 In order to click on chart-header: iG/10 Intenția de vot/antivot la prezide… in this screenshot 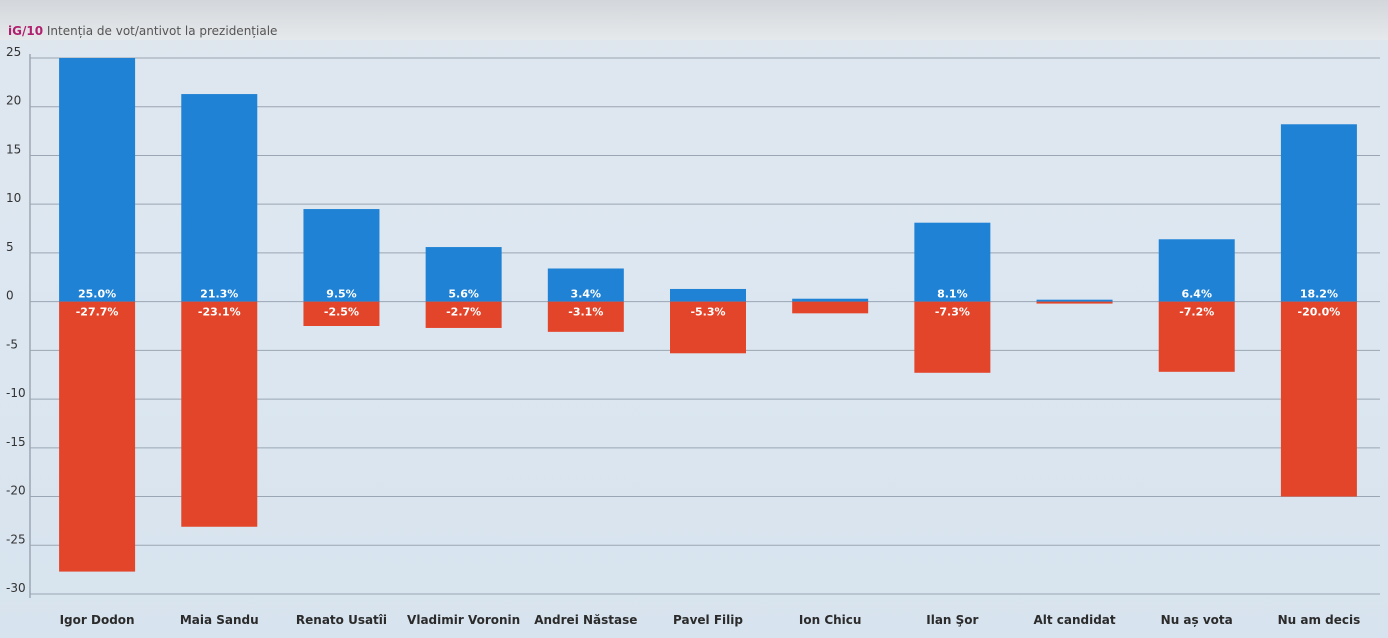, I will do `click(142, 31)`.